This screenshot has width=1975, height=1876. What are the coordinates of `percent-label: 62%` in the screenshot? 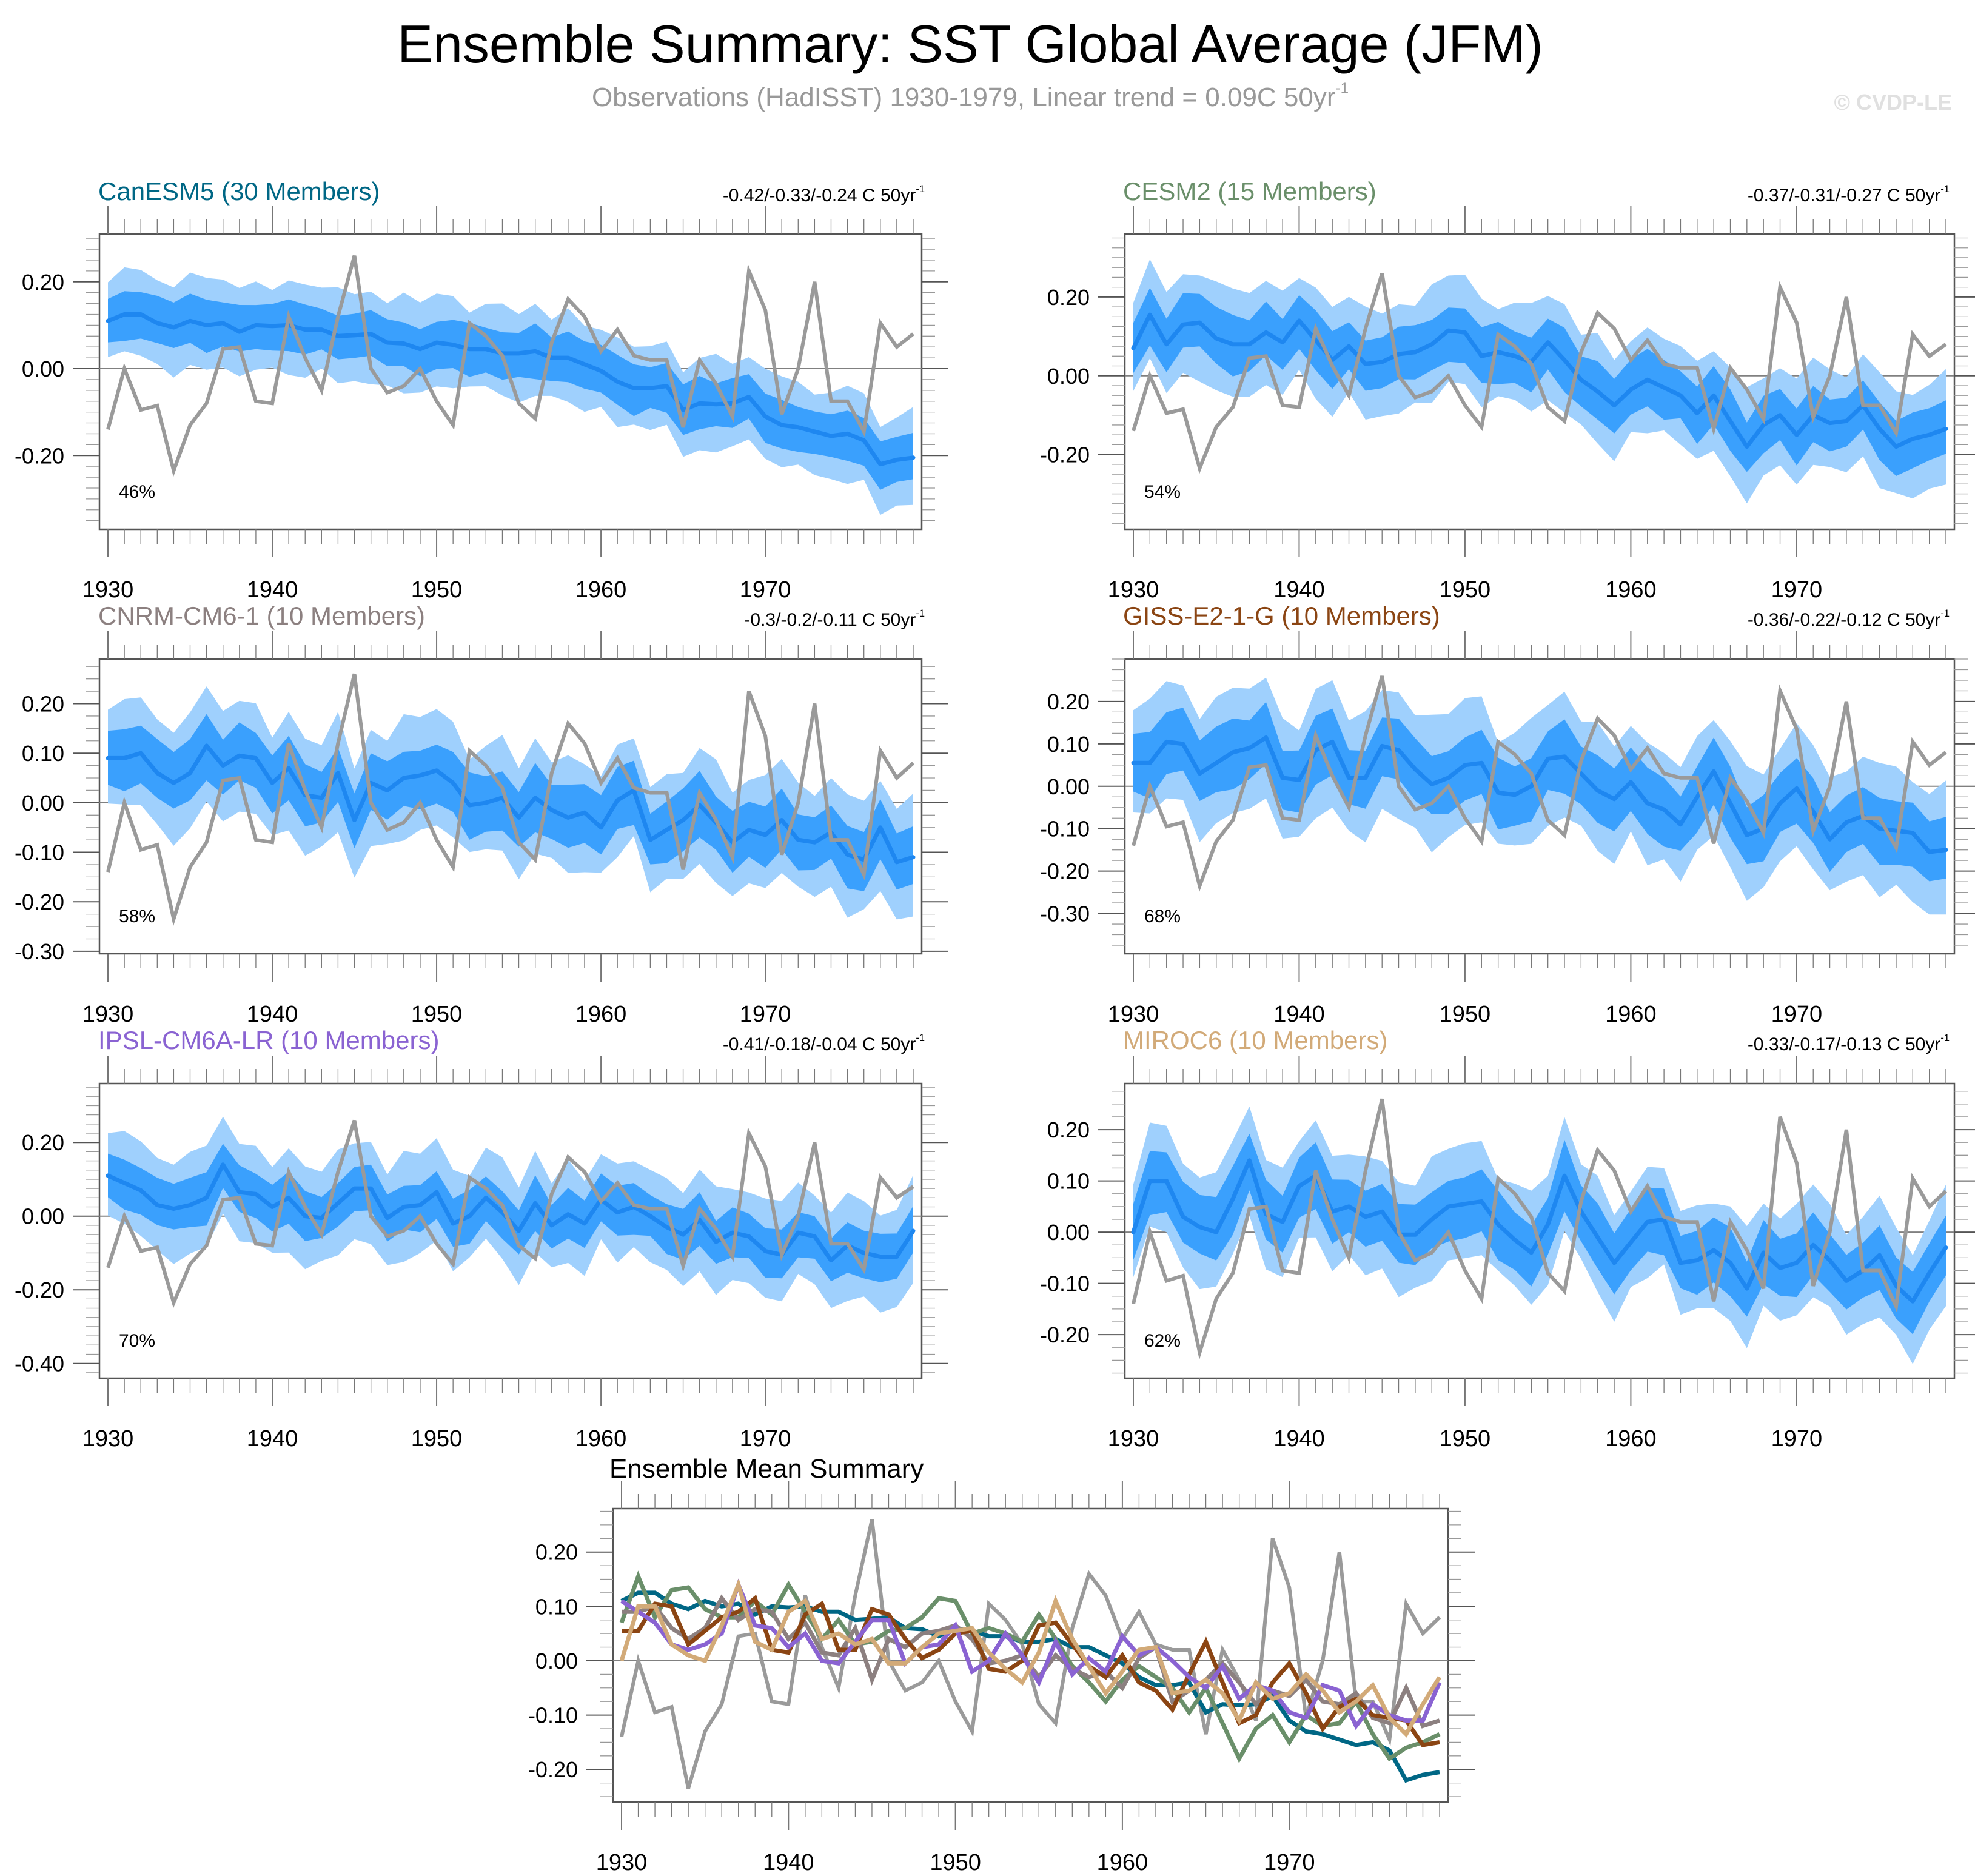 It's located at (1162, 1341).